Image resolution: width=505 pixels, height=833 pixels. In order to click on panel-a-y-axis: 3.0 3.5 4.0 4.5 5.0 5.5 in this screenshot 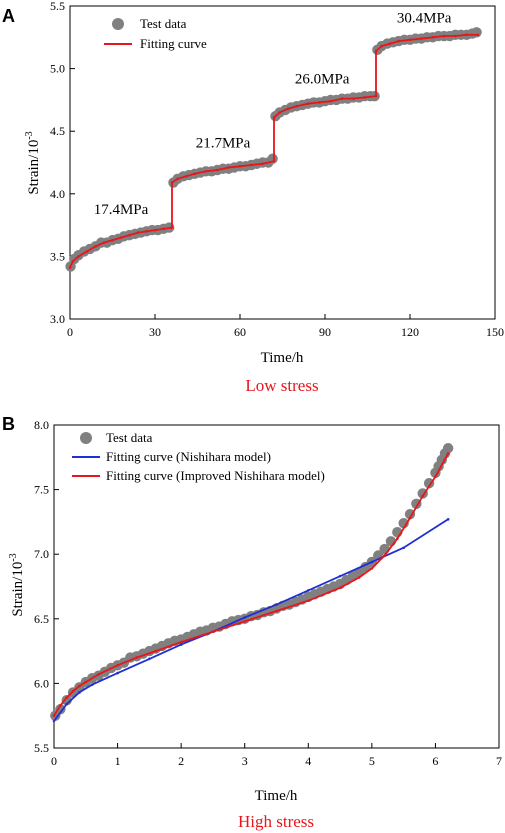, I will do `click(62, 163)`.